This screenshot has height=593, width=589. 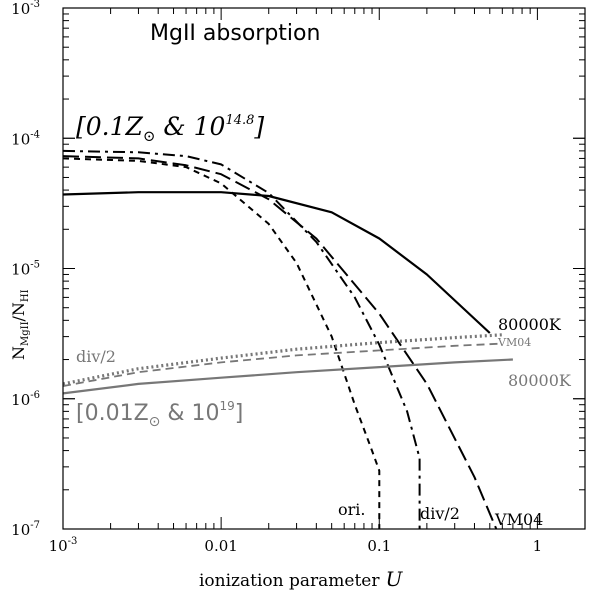 I want to click on series-label-black-80000k: 80000K, so click(x=530, y=324).